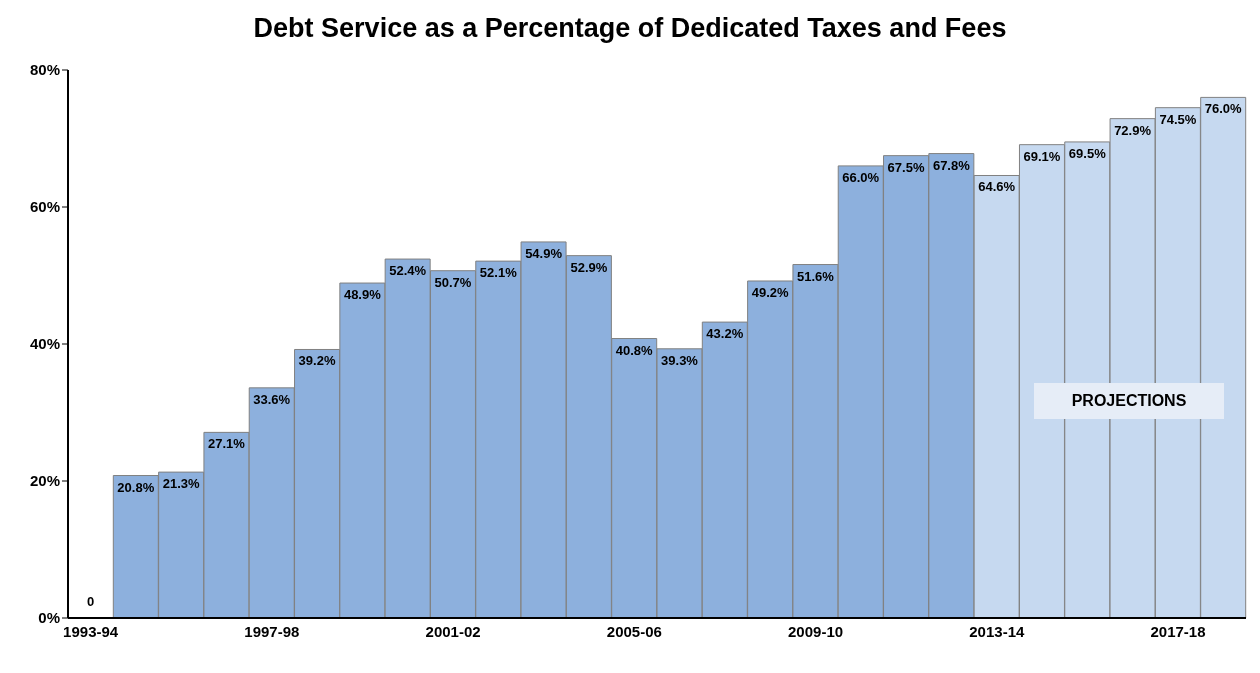 This screenshot has width=1260, height=673. Describe the element at coordinates (181, 484) in the screenshot. I see `data-label: 21.3%` at that location.